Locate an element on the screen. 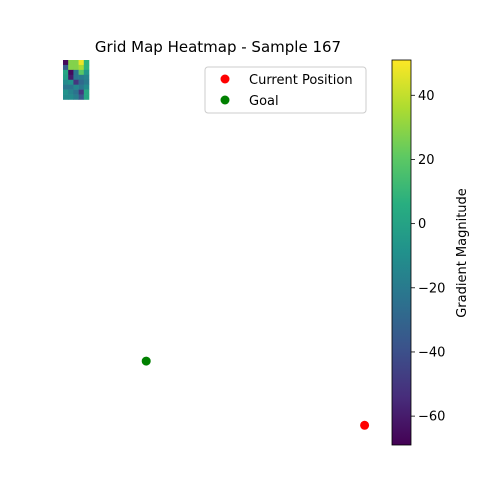 This screenshot has height=500, width=500. colorbar-tick-label: 0 is located at coordinates (422, 224).